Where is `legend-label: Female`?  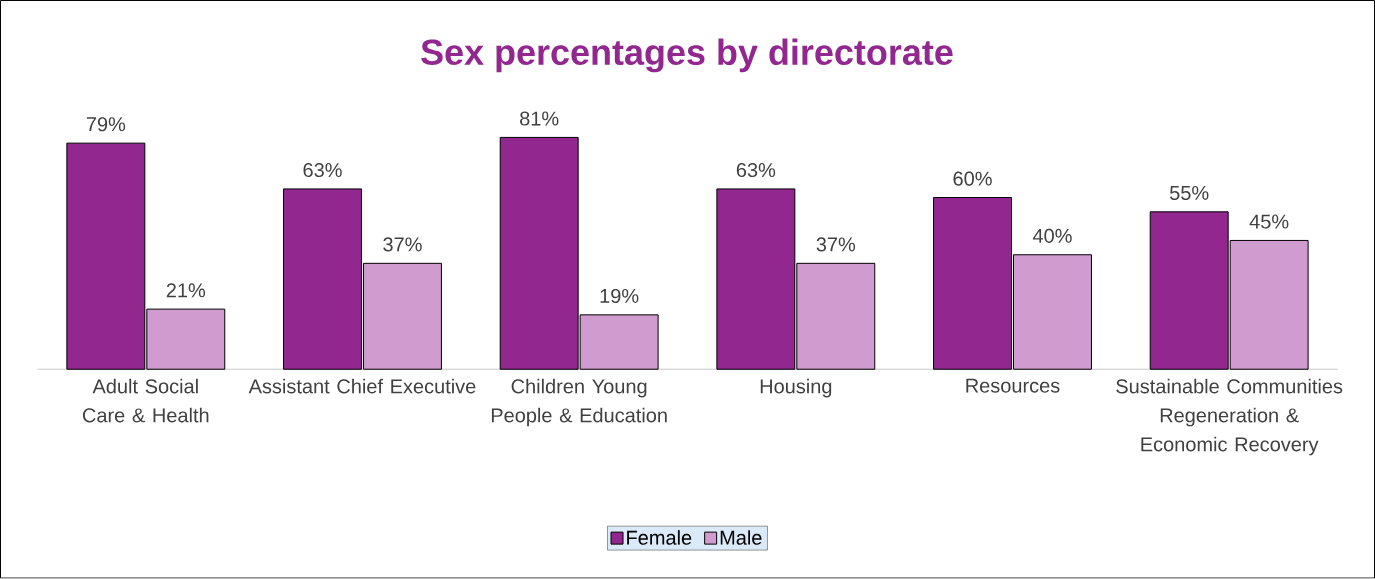 legend-label: Female is located at coordinates (659, 538).